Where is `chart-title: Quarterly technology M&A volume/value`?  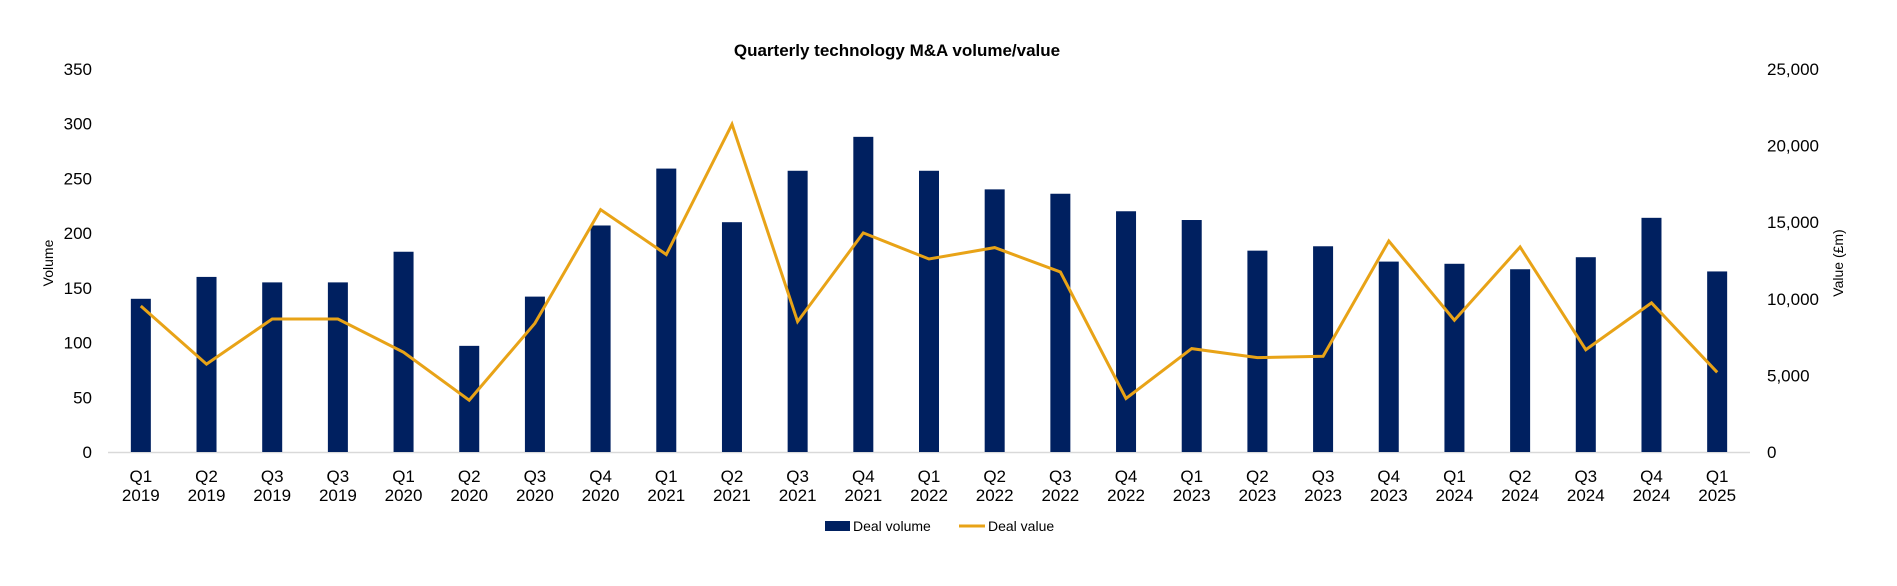 chart-title: Quarterly technology M&A volume/value is located at coordinates (897, 50).